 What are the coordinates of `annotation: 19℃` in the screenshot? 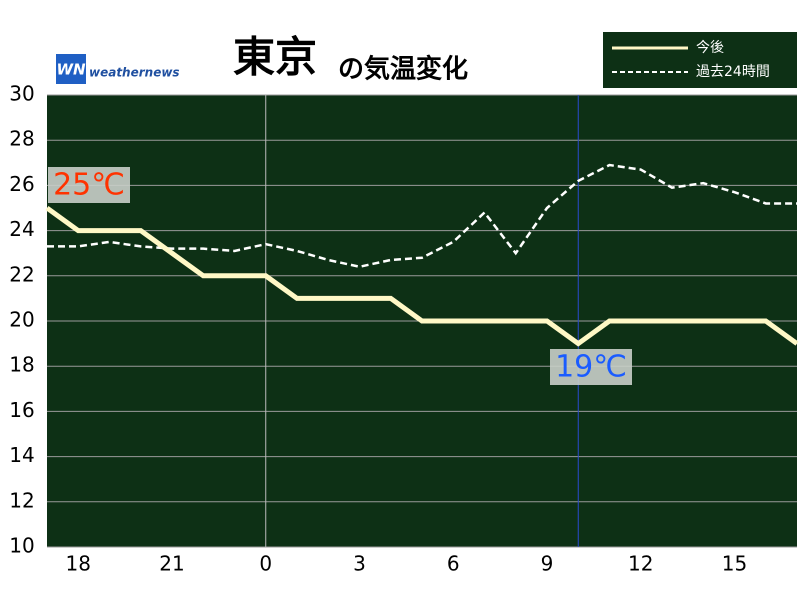 It's located at (591, 367).